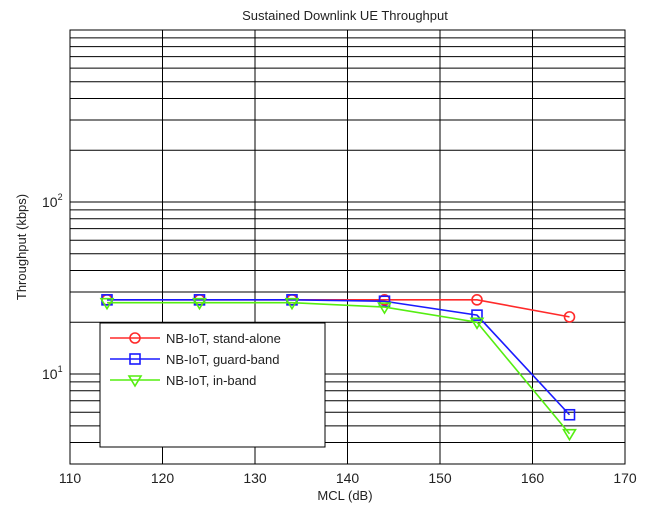 The width and height of the screenshot is (651, 510). Describe the element at coordinates (255, 478) in the screenshot. I see `x-tick-label: 130` at that location.